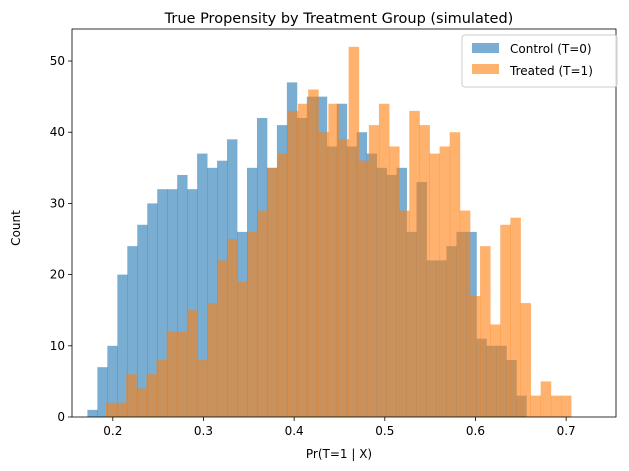 The height and width of the screenshot is (471, 629). Describe the element at coordinates (16, 228) in the screenshot. I see `y-axis-label: Count` at that location.